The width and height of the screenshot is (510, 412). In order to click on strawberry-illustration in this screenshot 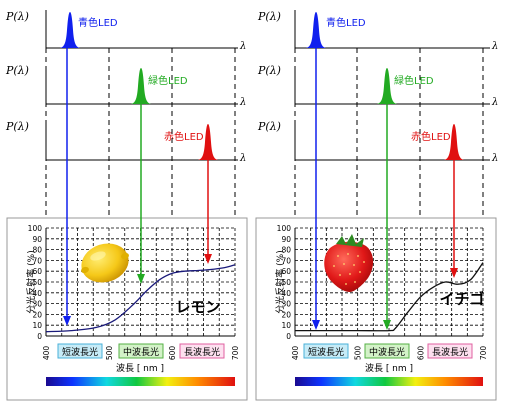, I will do `click(349, 263)`.